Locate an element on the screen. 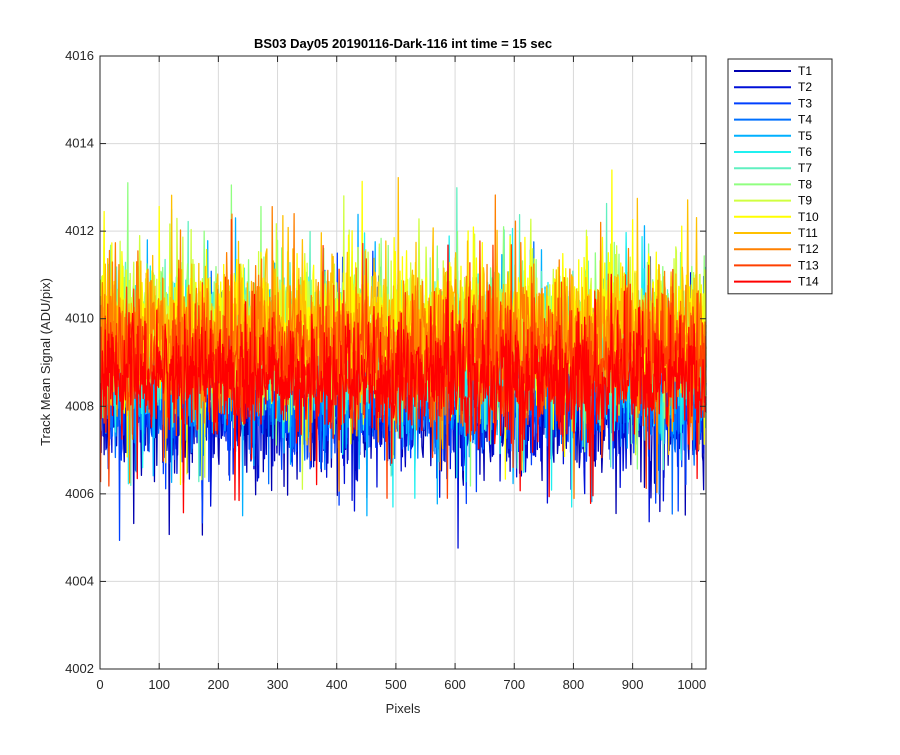 The width and height of the screenshot is (900, 755). legend-label-t11: T11 is located at coordinates (808, 233).